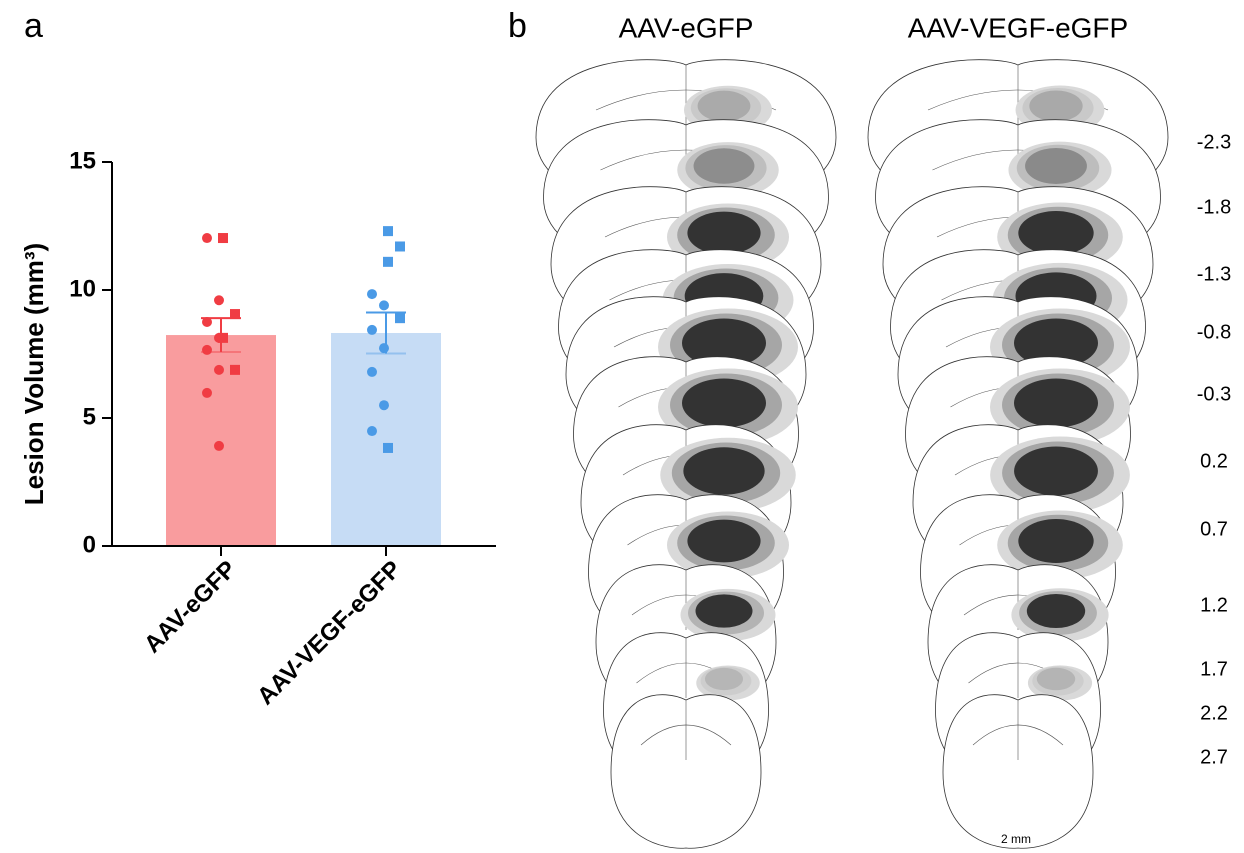 The image size is (1244, 853). What do you see at coordinates (1214, 605) in the screenshot?
I see `level-label: 1.2` at bounding box center [1214, 605].